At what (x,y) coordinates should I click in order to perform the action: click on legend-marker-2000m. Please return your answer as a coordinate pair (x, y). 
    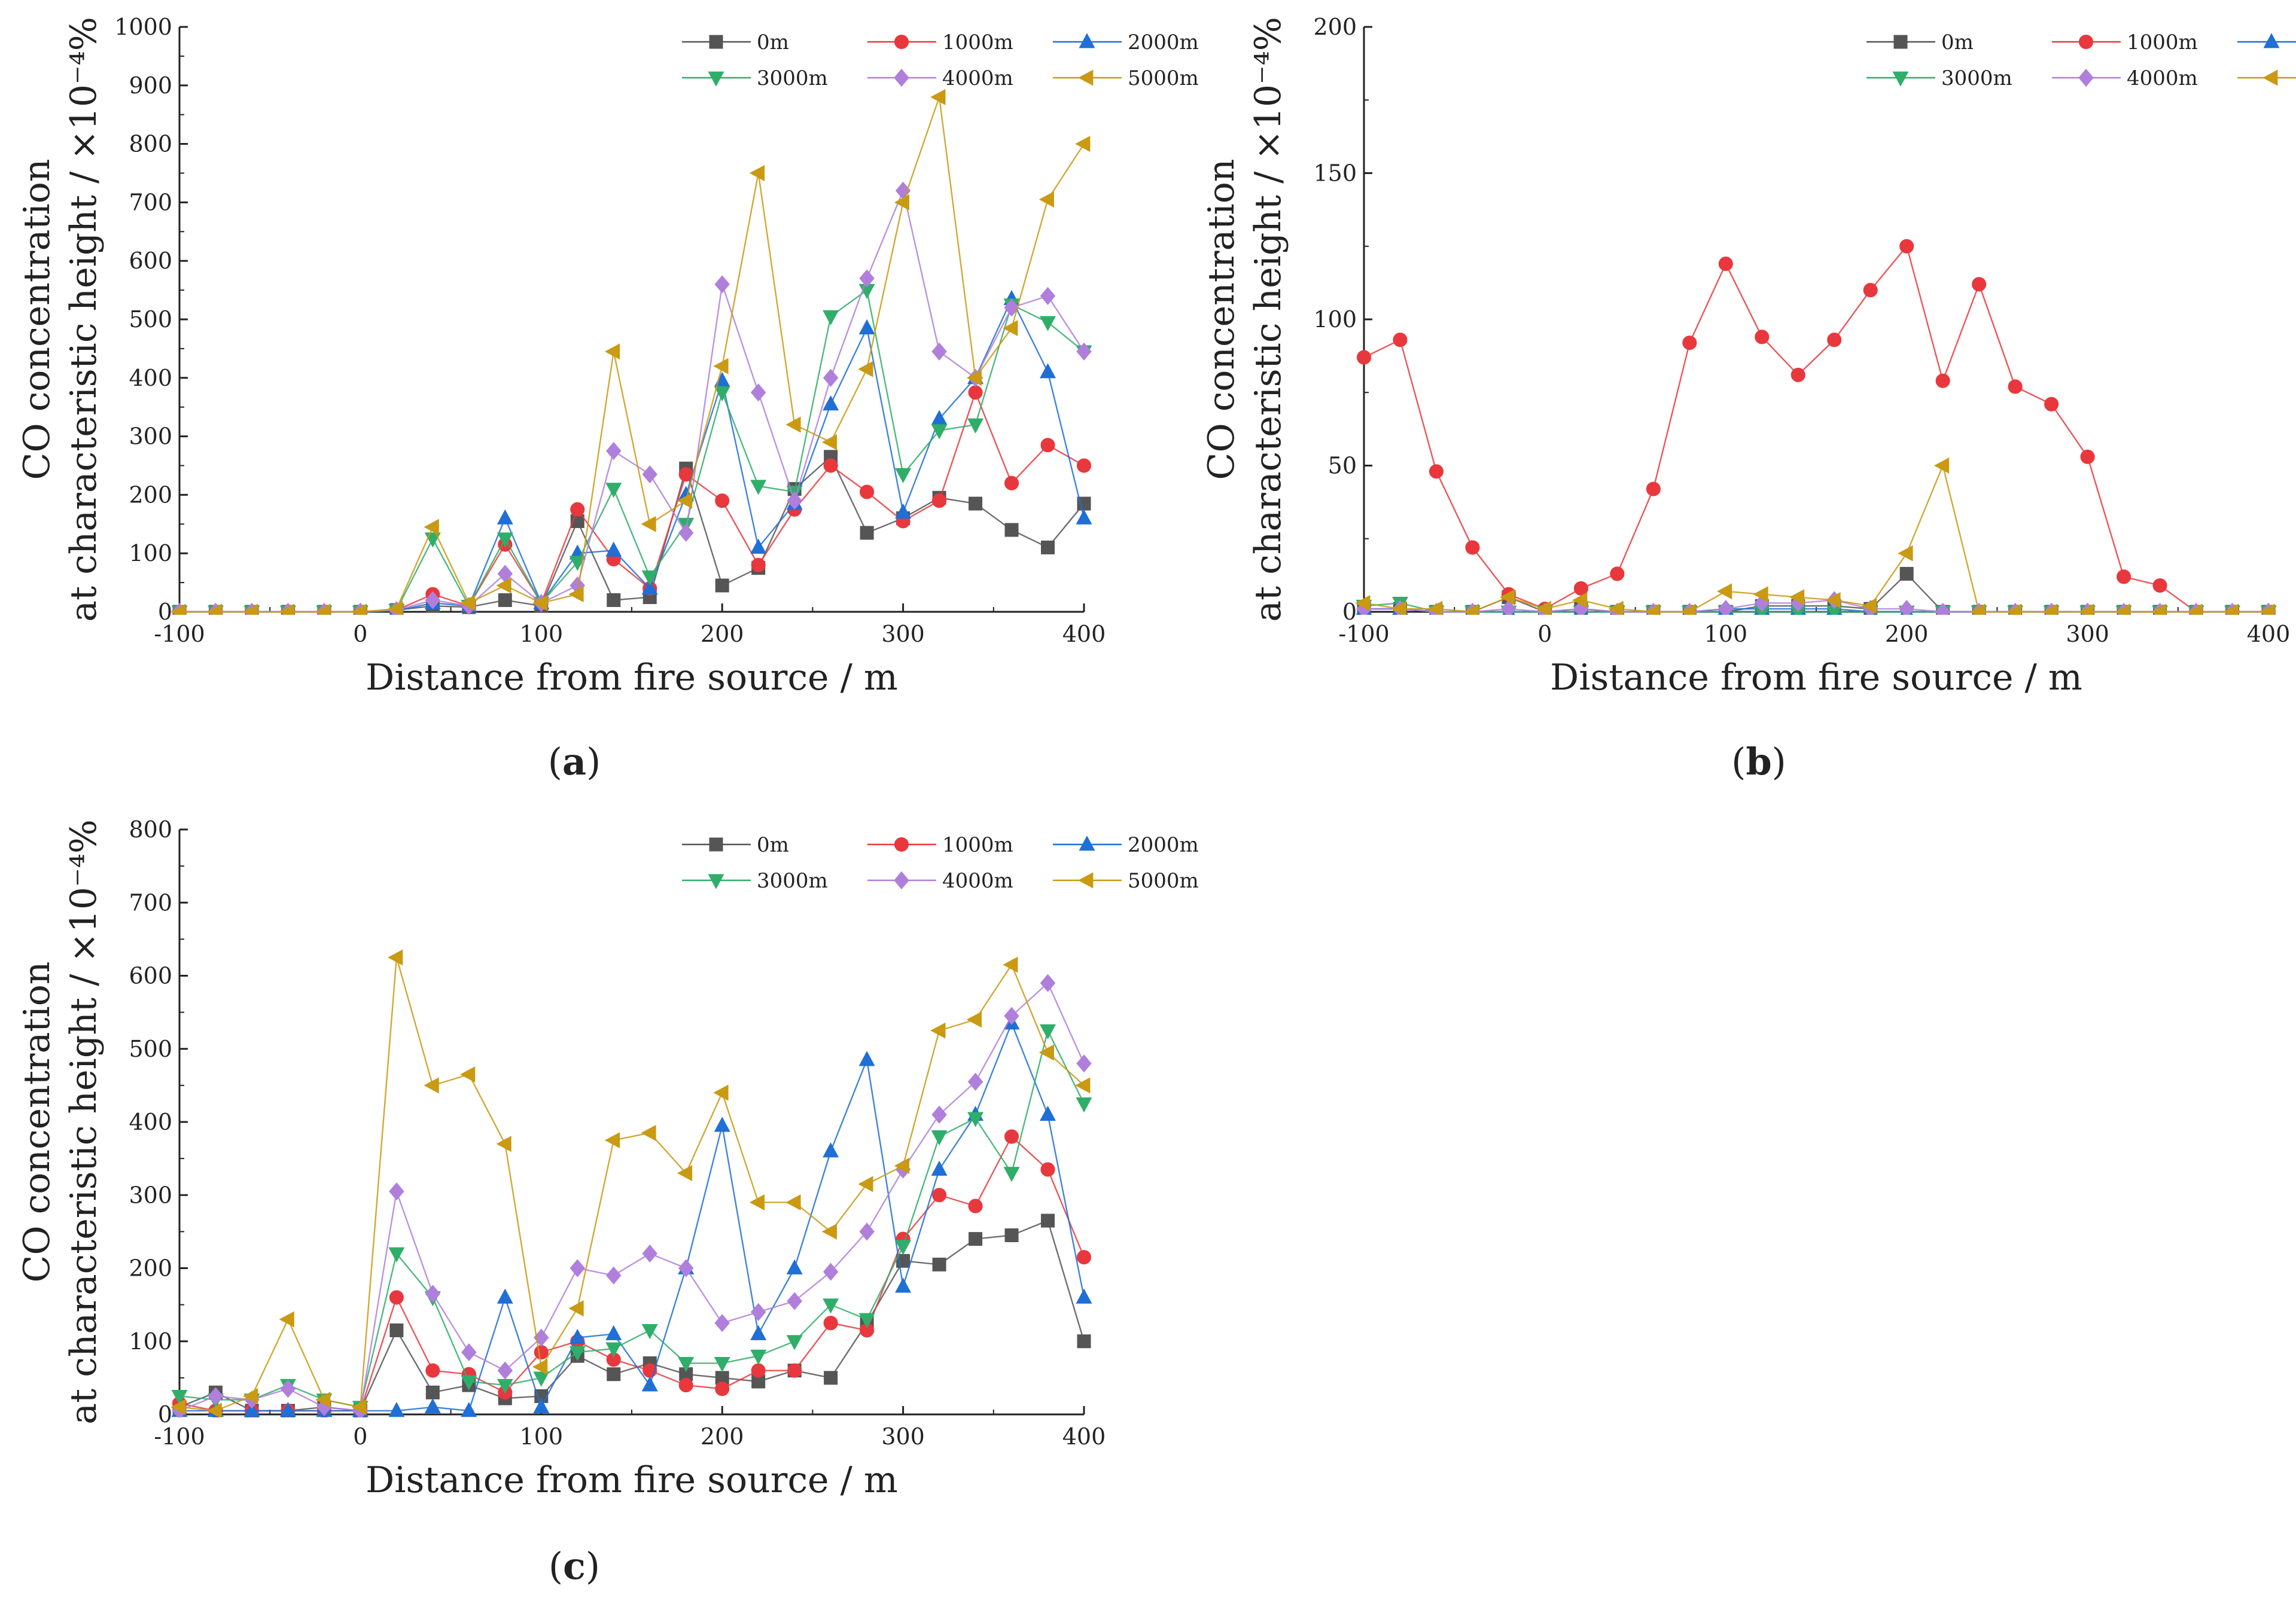
    Looking at the image, I should click on (1087, 40).